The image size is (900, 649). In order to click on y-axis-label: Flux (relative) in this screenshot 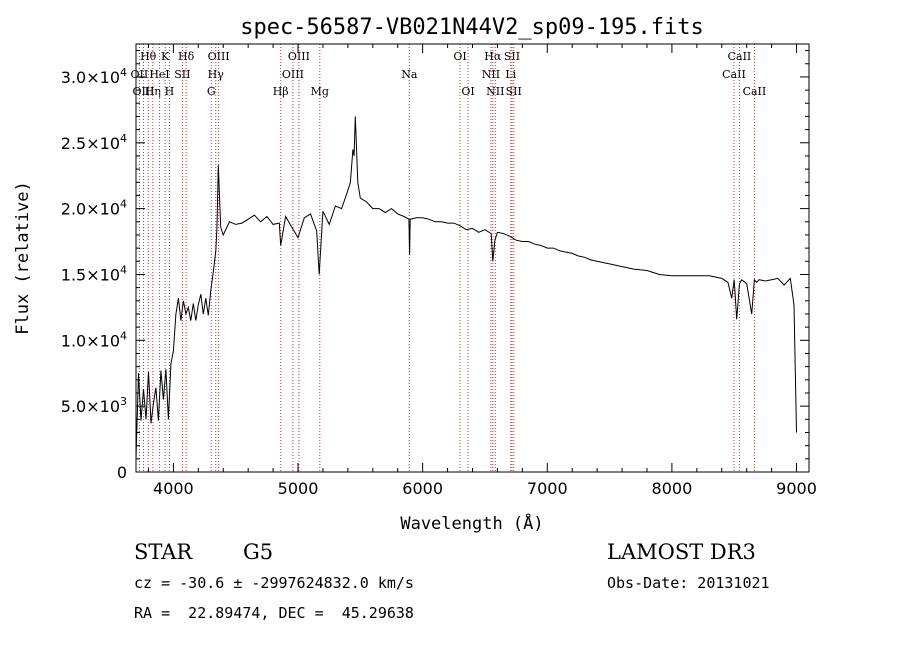, I will do `click(23, 258)`.